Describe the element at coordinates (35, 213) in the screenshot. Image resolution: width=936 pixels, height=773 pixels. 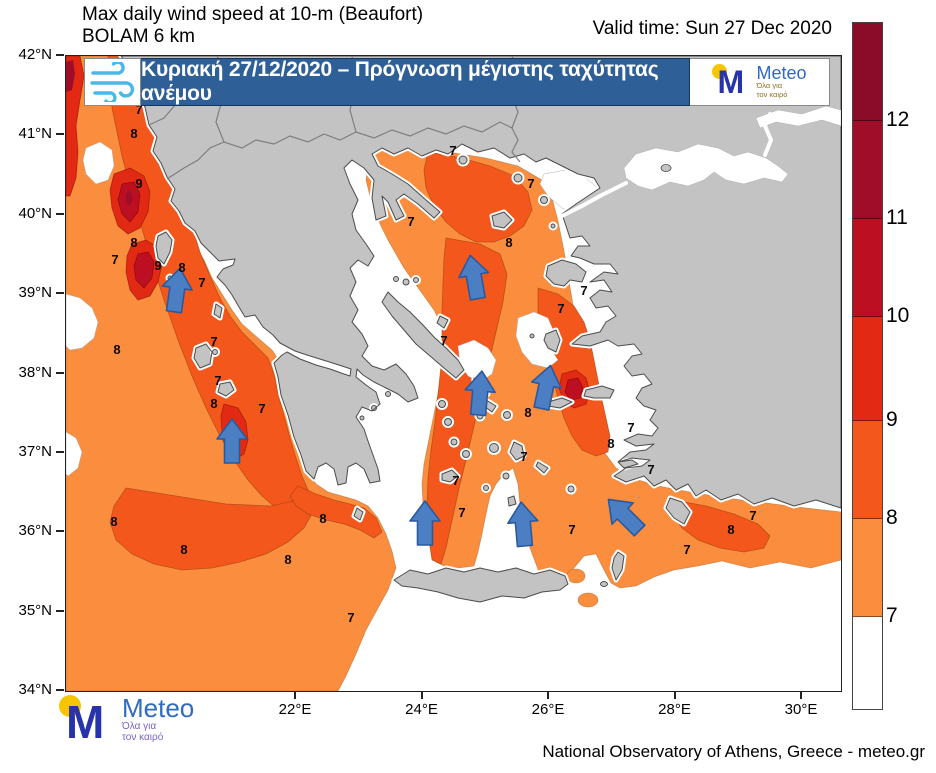
I see `latitude-label: 40°N` at that location.